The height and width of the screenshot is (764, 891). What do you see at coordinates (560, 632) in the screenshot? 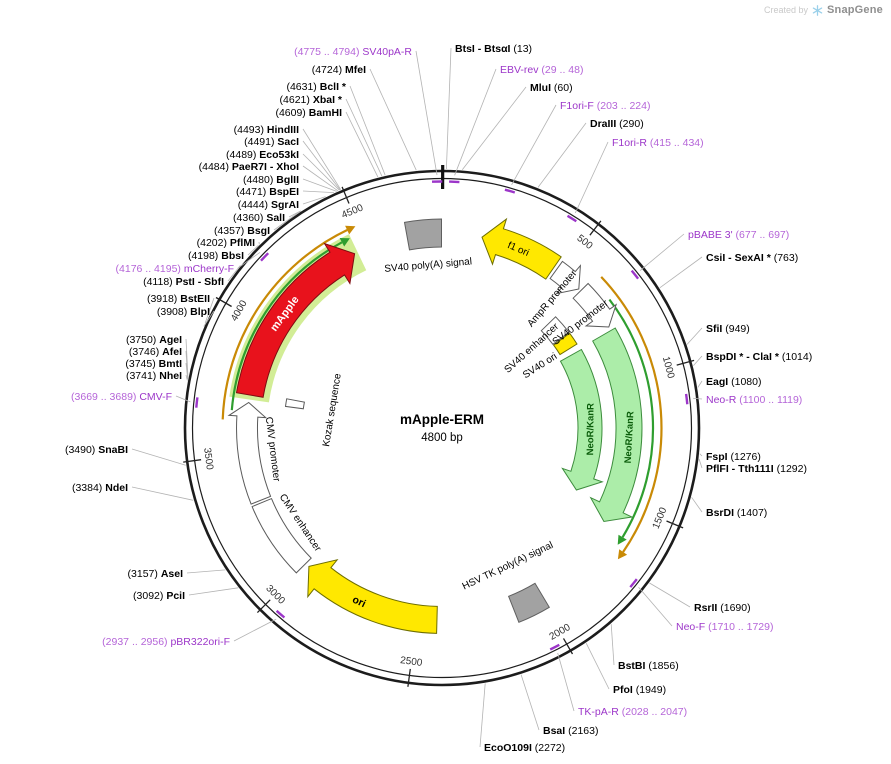
I see `scale-tick-label: 2000` at bounding box center [560, 632].